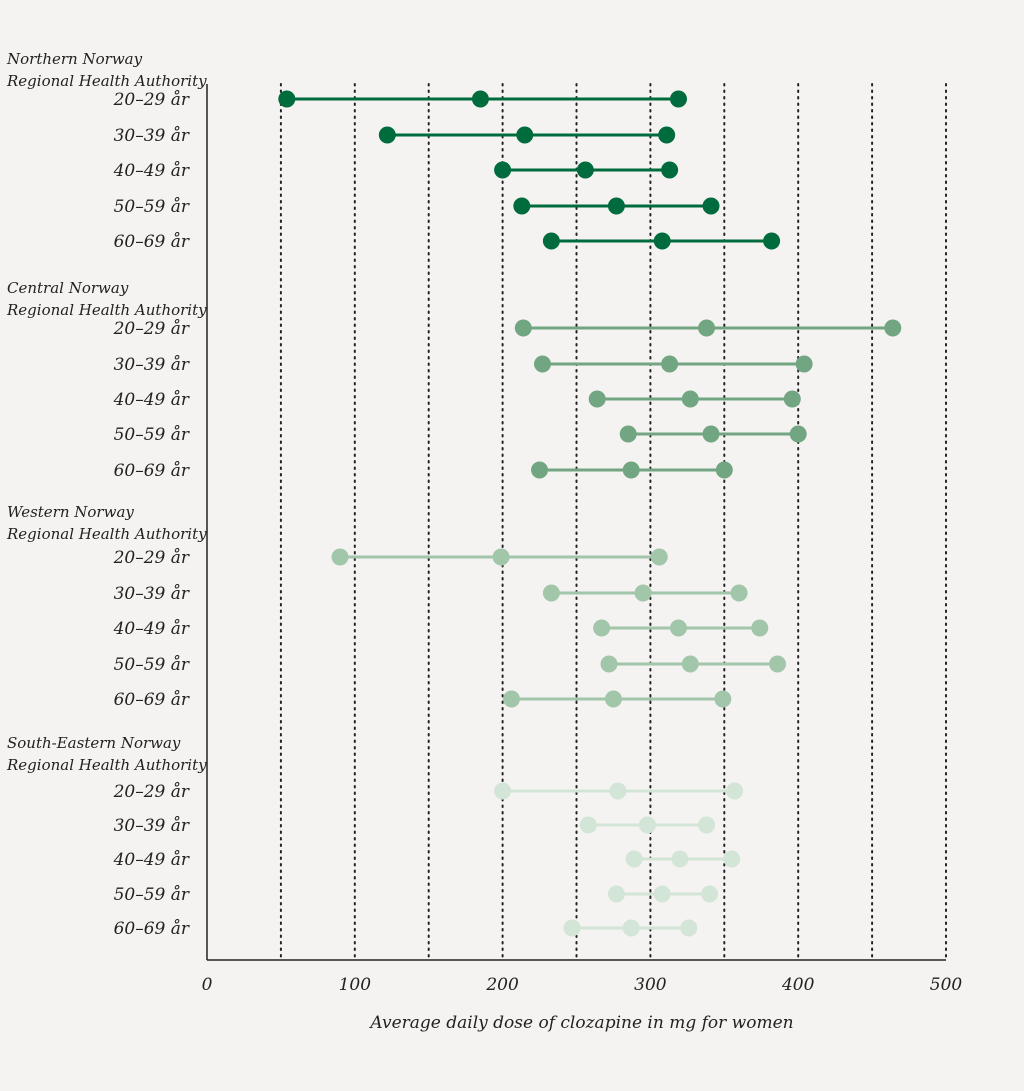 This screenshot has height=1091, width=1024. I want to click on group-name-line1: Northern Norway, so click(74, 59).